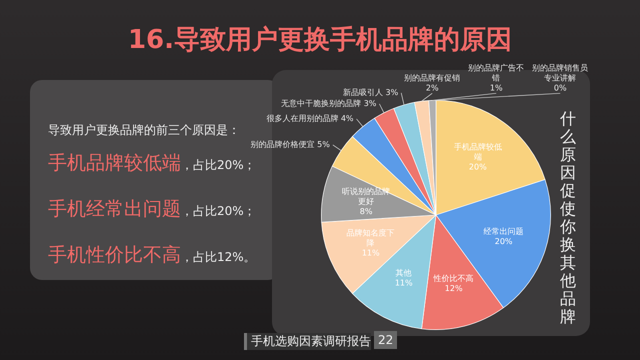 The width and height of the screenshot is (640, 360). What do you see at coordinates (320, 40) in the screenshot?
I see `chart-title: 16.导致用户更换手机品牌的原因` at bounding box center [320, 40].